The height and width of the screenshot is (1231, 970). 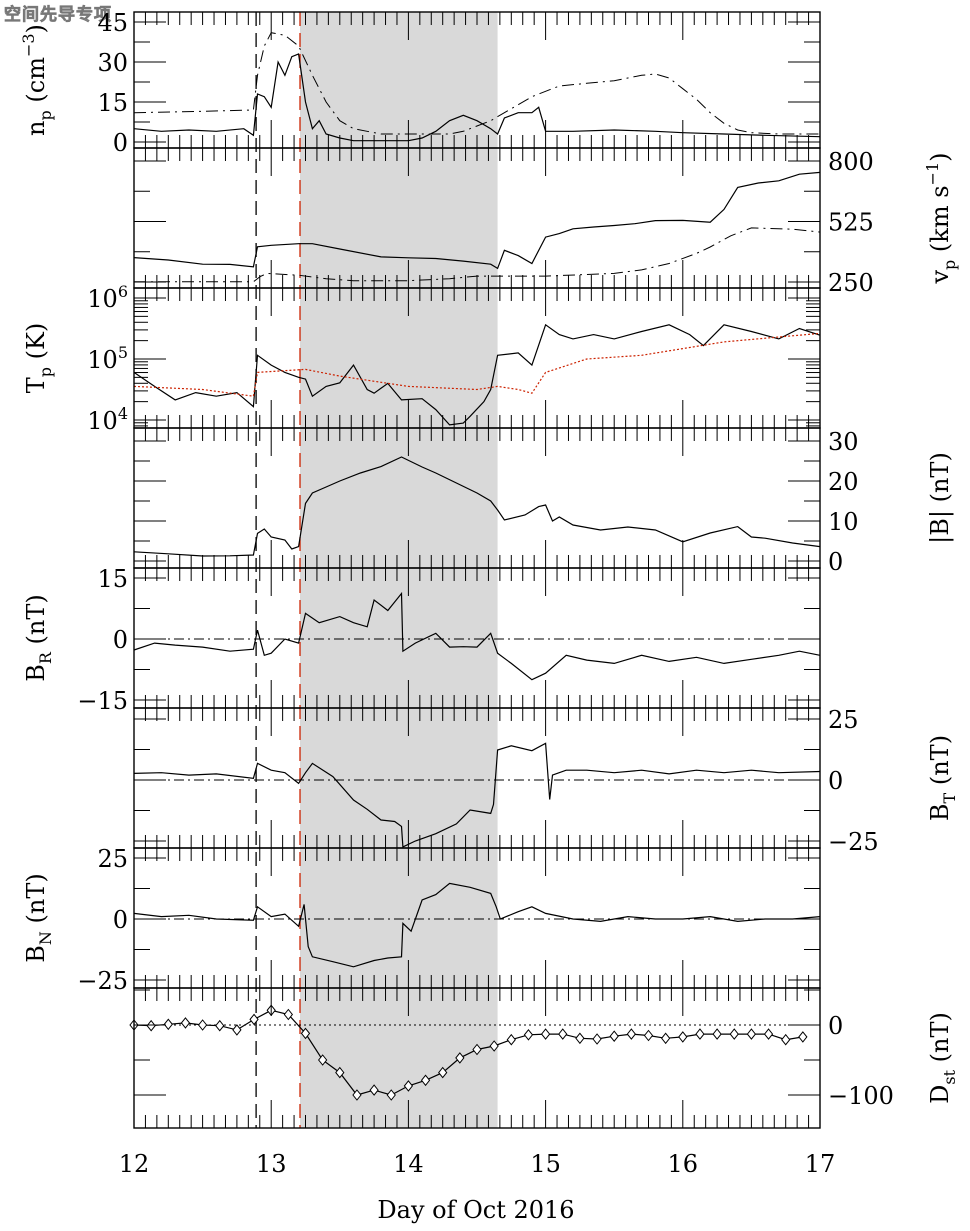 I want to click on label-part-sub: T, so click(x=949, y=797).